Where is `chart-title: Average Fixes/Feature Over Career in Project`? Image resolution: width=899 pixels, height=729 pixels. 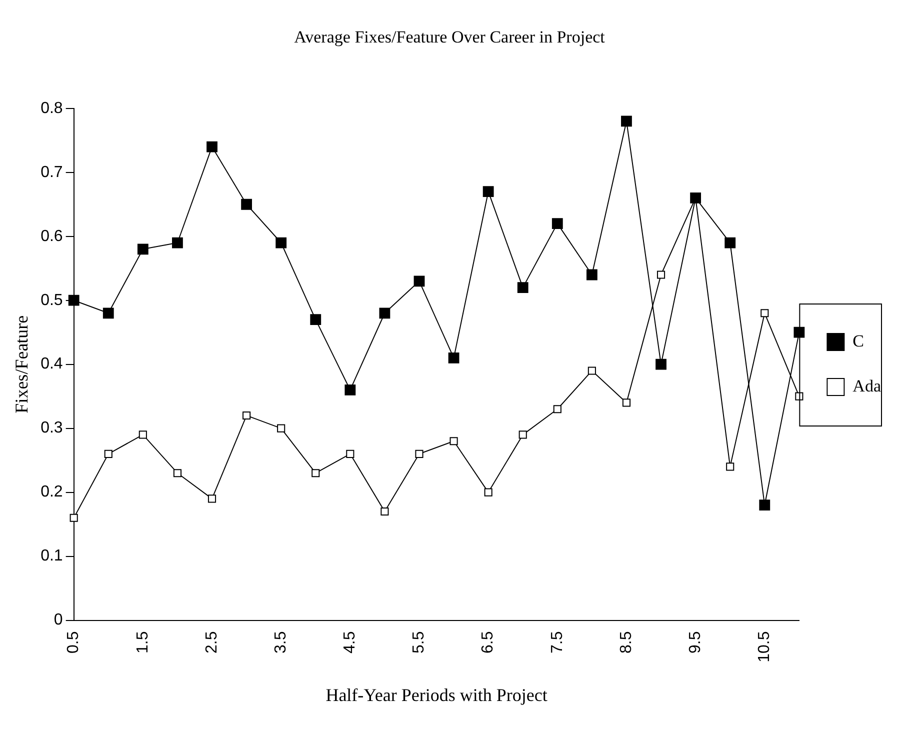
chart-title: Average Fixes/Feature Over Career in Project is located at coordinates (450, 37).